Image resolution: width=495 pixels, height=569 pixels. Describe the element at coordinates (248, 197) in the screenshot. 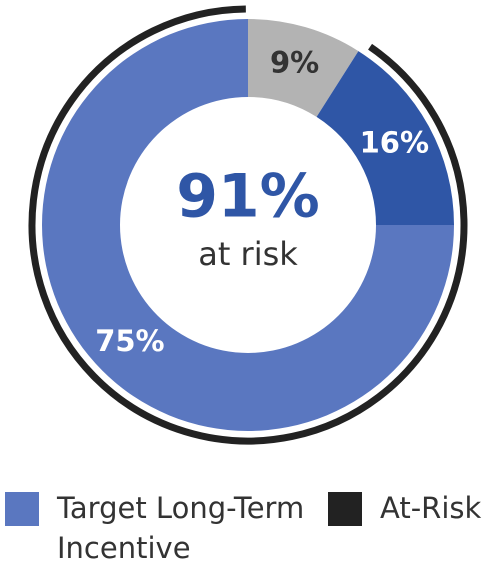

I see `center-value: 91%` at that location.